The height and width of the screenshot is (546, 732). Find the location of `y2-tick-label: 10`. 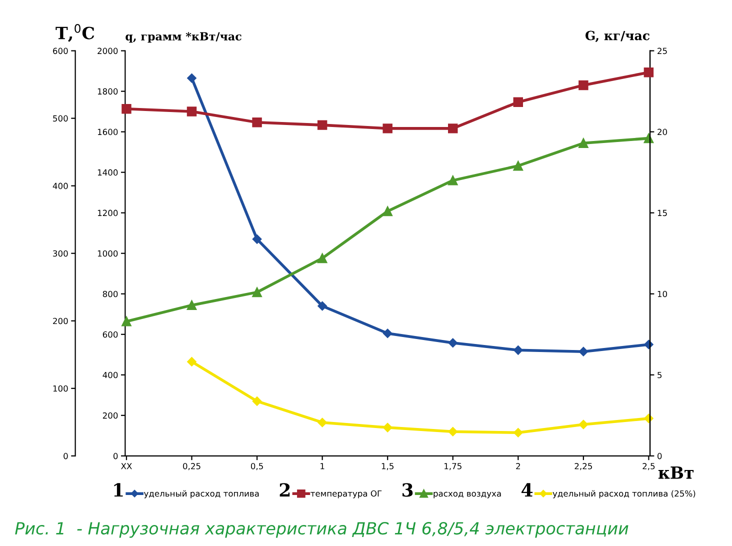

y2-tick-label: 10 is located at coordinates (663, 294).